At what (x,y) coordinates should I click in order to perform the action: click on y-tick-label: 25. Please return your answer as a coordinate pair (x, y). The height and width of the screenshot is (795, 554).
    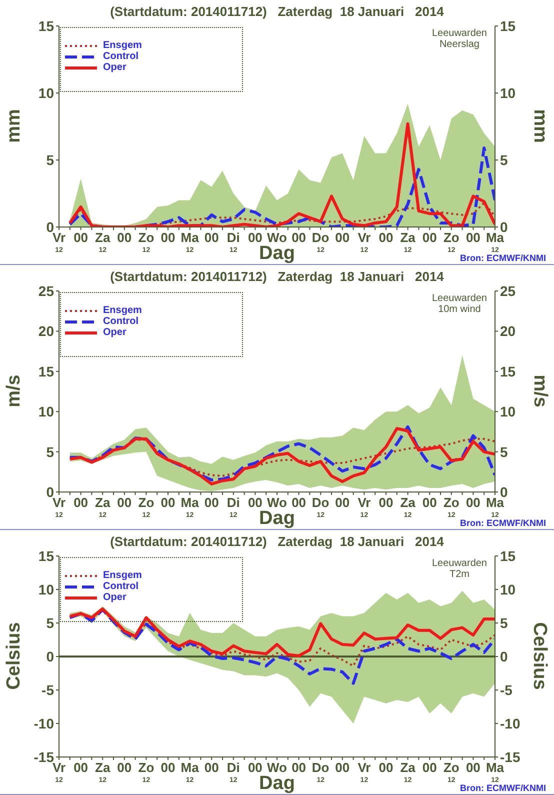
    Looking at the image, I should click on (46, 290).